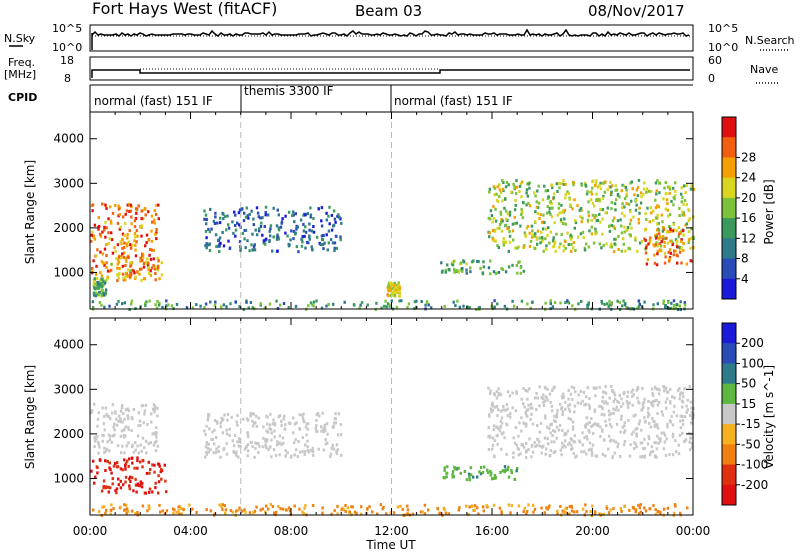 The width and height of the screenshot is (800, 554). Describe the element at coordinates (748, 178) in the screenshot. I see `power-colorbar-tick-label: 24` at that location.